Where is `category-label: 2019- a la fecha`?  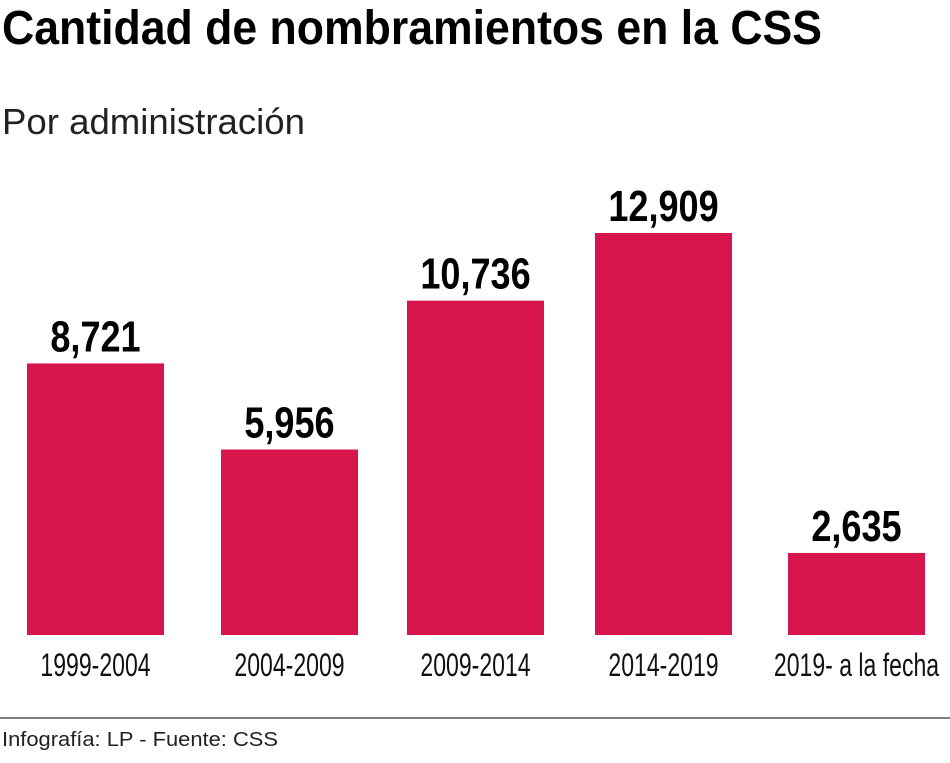 category-label: 2019- a la fecha is located at coordinates (857, 665).